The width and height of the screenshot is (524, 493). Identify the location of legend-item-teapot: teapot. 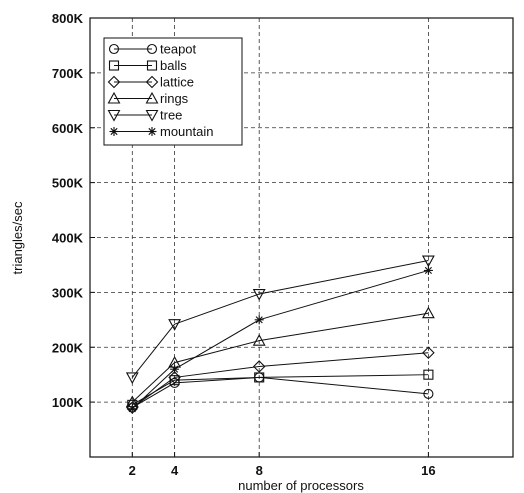
(152, 49).